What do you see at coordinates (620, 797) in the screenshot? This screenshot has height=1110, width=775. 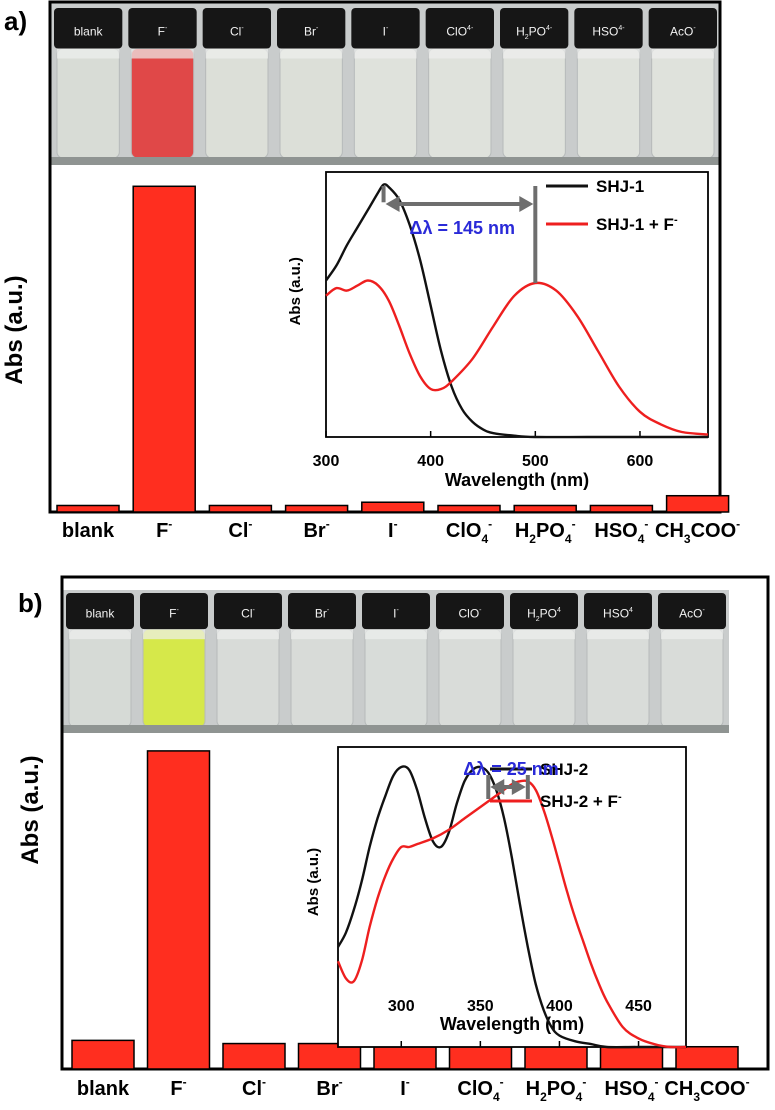 I see `legend-label-charge: -` at bounding box center [620, 797].